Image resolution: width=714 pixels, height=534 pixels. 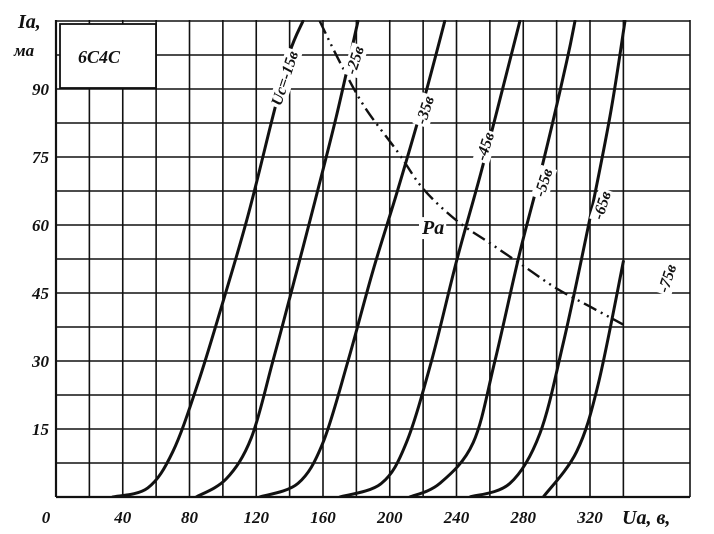 I want to click on title-box: 6С4С, so click(x=108, y=56).